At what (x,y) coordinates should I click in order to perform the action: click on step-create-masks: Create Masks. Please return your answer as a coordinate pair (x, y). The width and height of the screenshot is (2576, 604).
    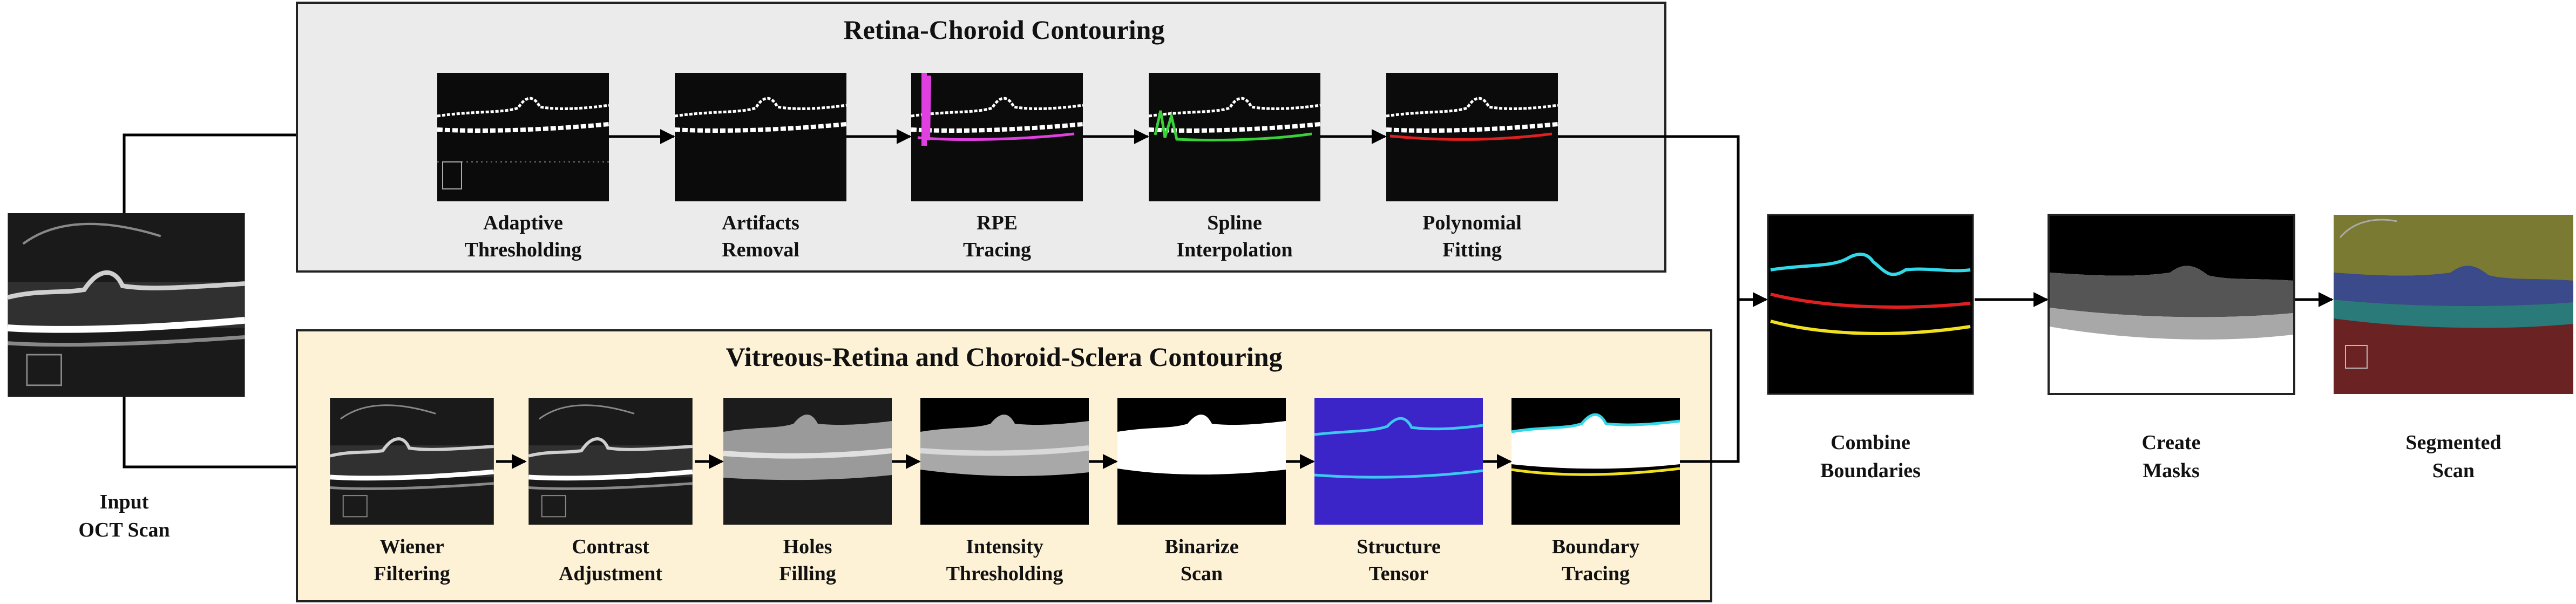
    Looking at the image, I should click on (2171, 348).